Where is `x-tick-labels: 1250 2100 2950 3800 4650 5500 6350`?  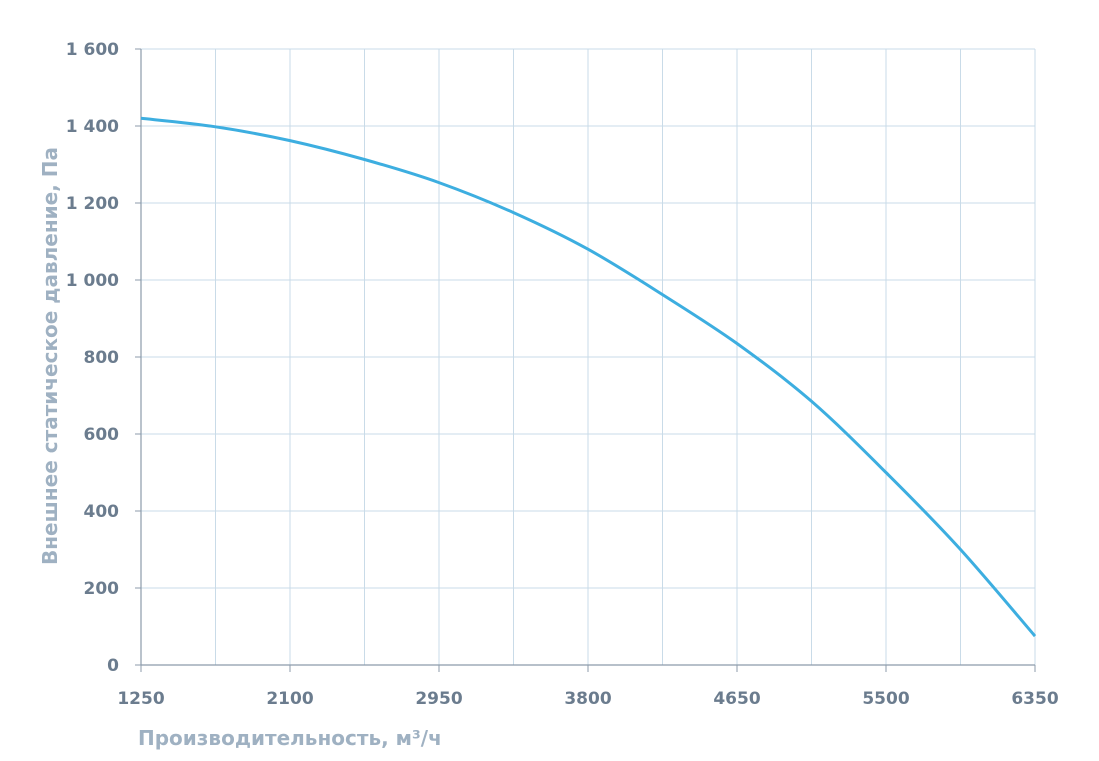
x-tick-labels: 1250 2100 2950 3800 4650 5500 6350 is located at coordinates (587, 699).